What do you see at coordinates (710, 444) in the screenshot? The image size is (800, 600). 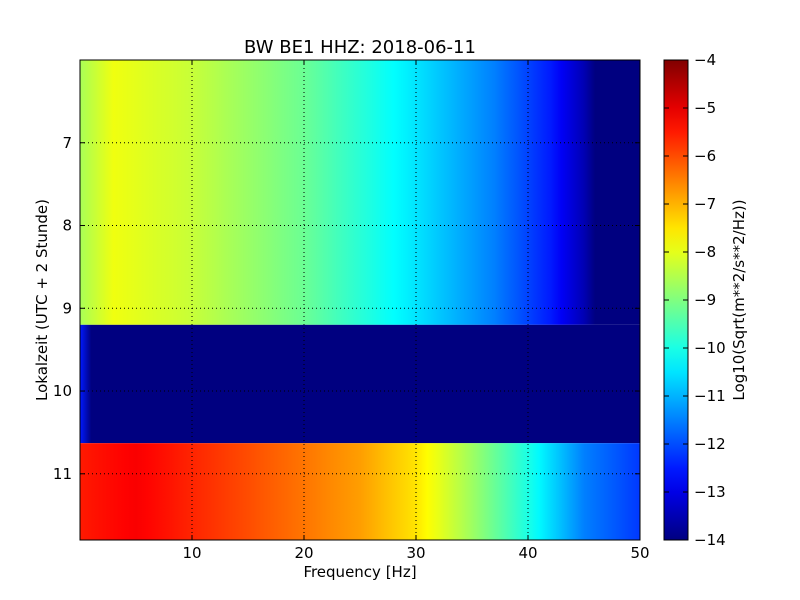 I see `colorbar-tick-label: −12` at bounding box center [710, 444].